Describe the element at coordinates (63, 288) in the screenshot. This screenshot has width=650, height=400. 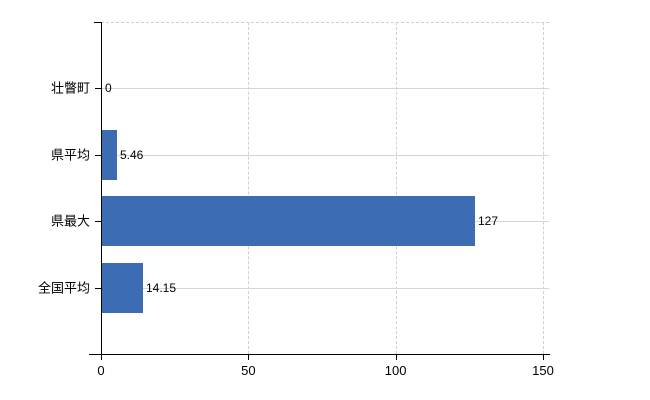
I see `category-label: 全国平均` at that location.